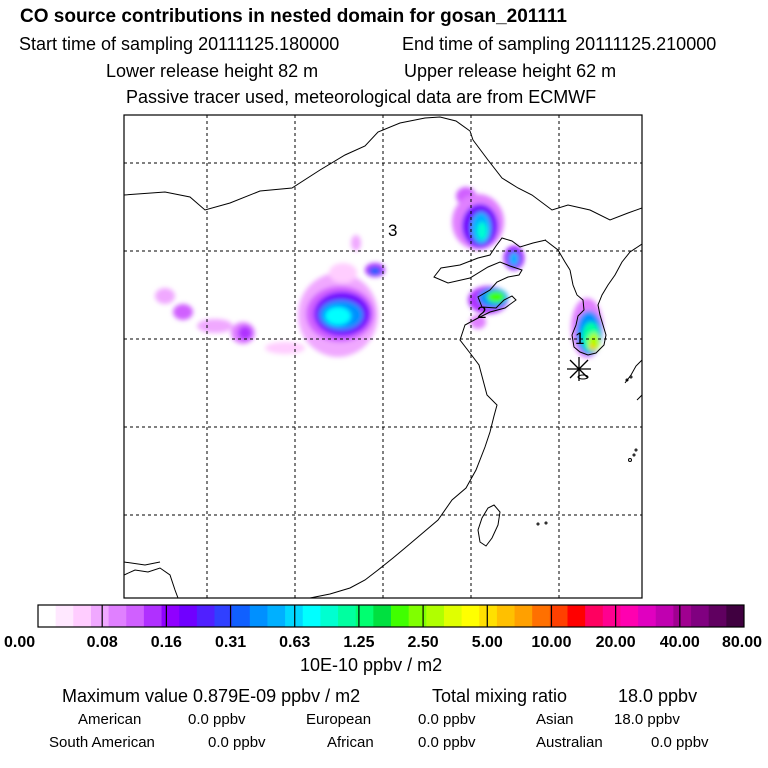  I want to click on colorbar-tick-label: 20.00, so click(616, 642).